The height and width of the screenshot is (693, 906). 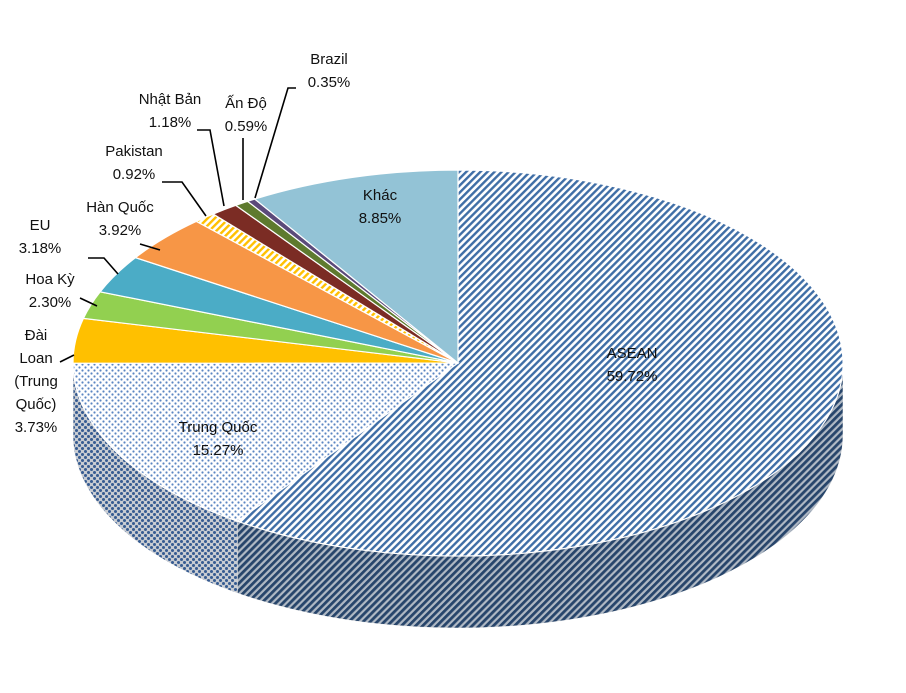 I want to click on value-label-dai-loan-trung-quoc: 3.73%, so click(x=36, y=427).